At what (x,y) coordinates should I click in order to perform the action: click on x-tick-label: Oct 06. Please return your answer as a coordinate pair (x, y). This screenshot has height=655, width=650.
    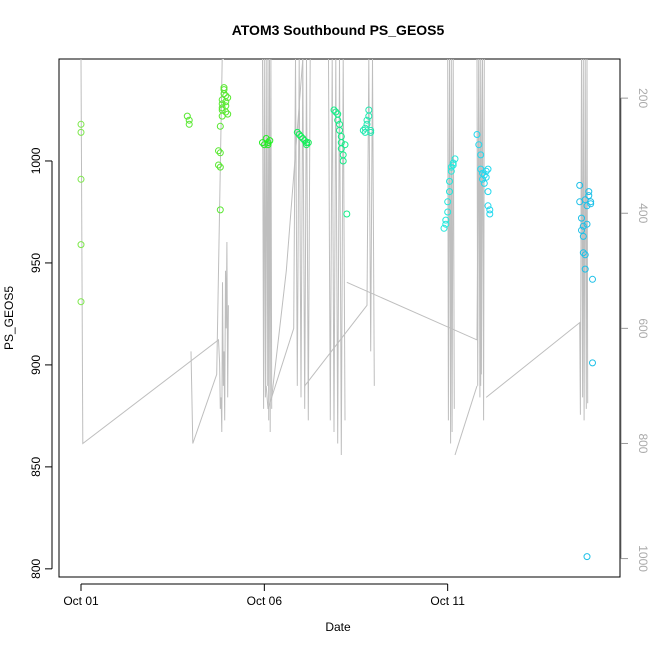
    Looking at the image, I should click on (265, 601).